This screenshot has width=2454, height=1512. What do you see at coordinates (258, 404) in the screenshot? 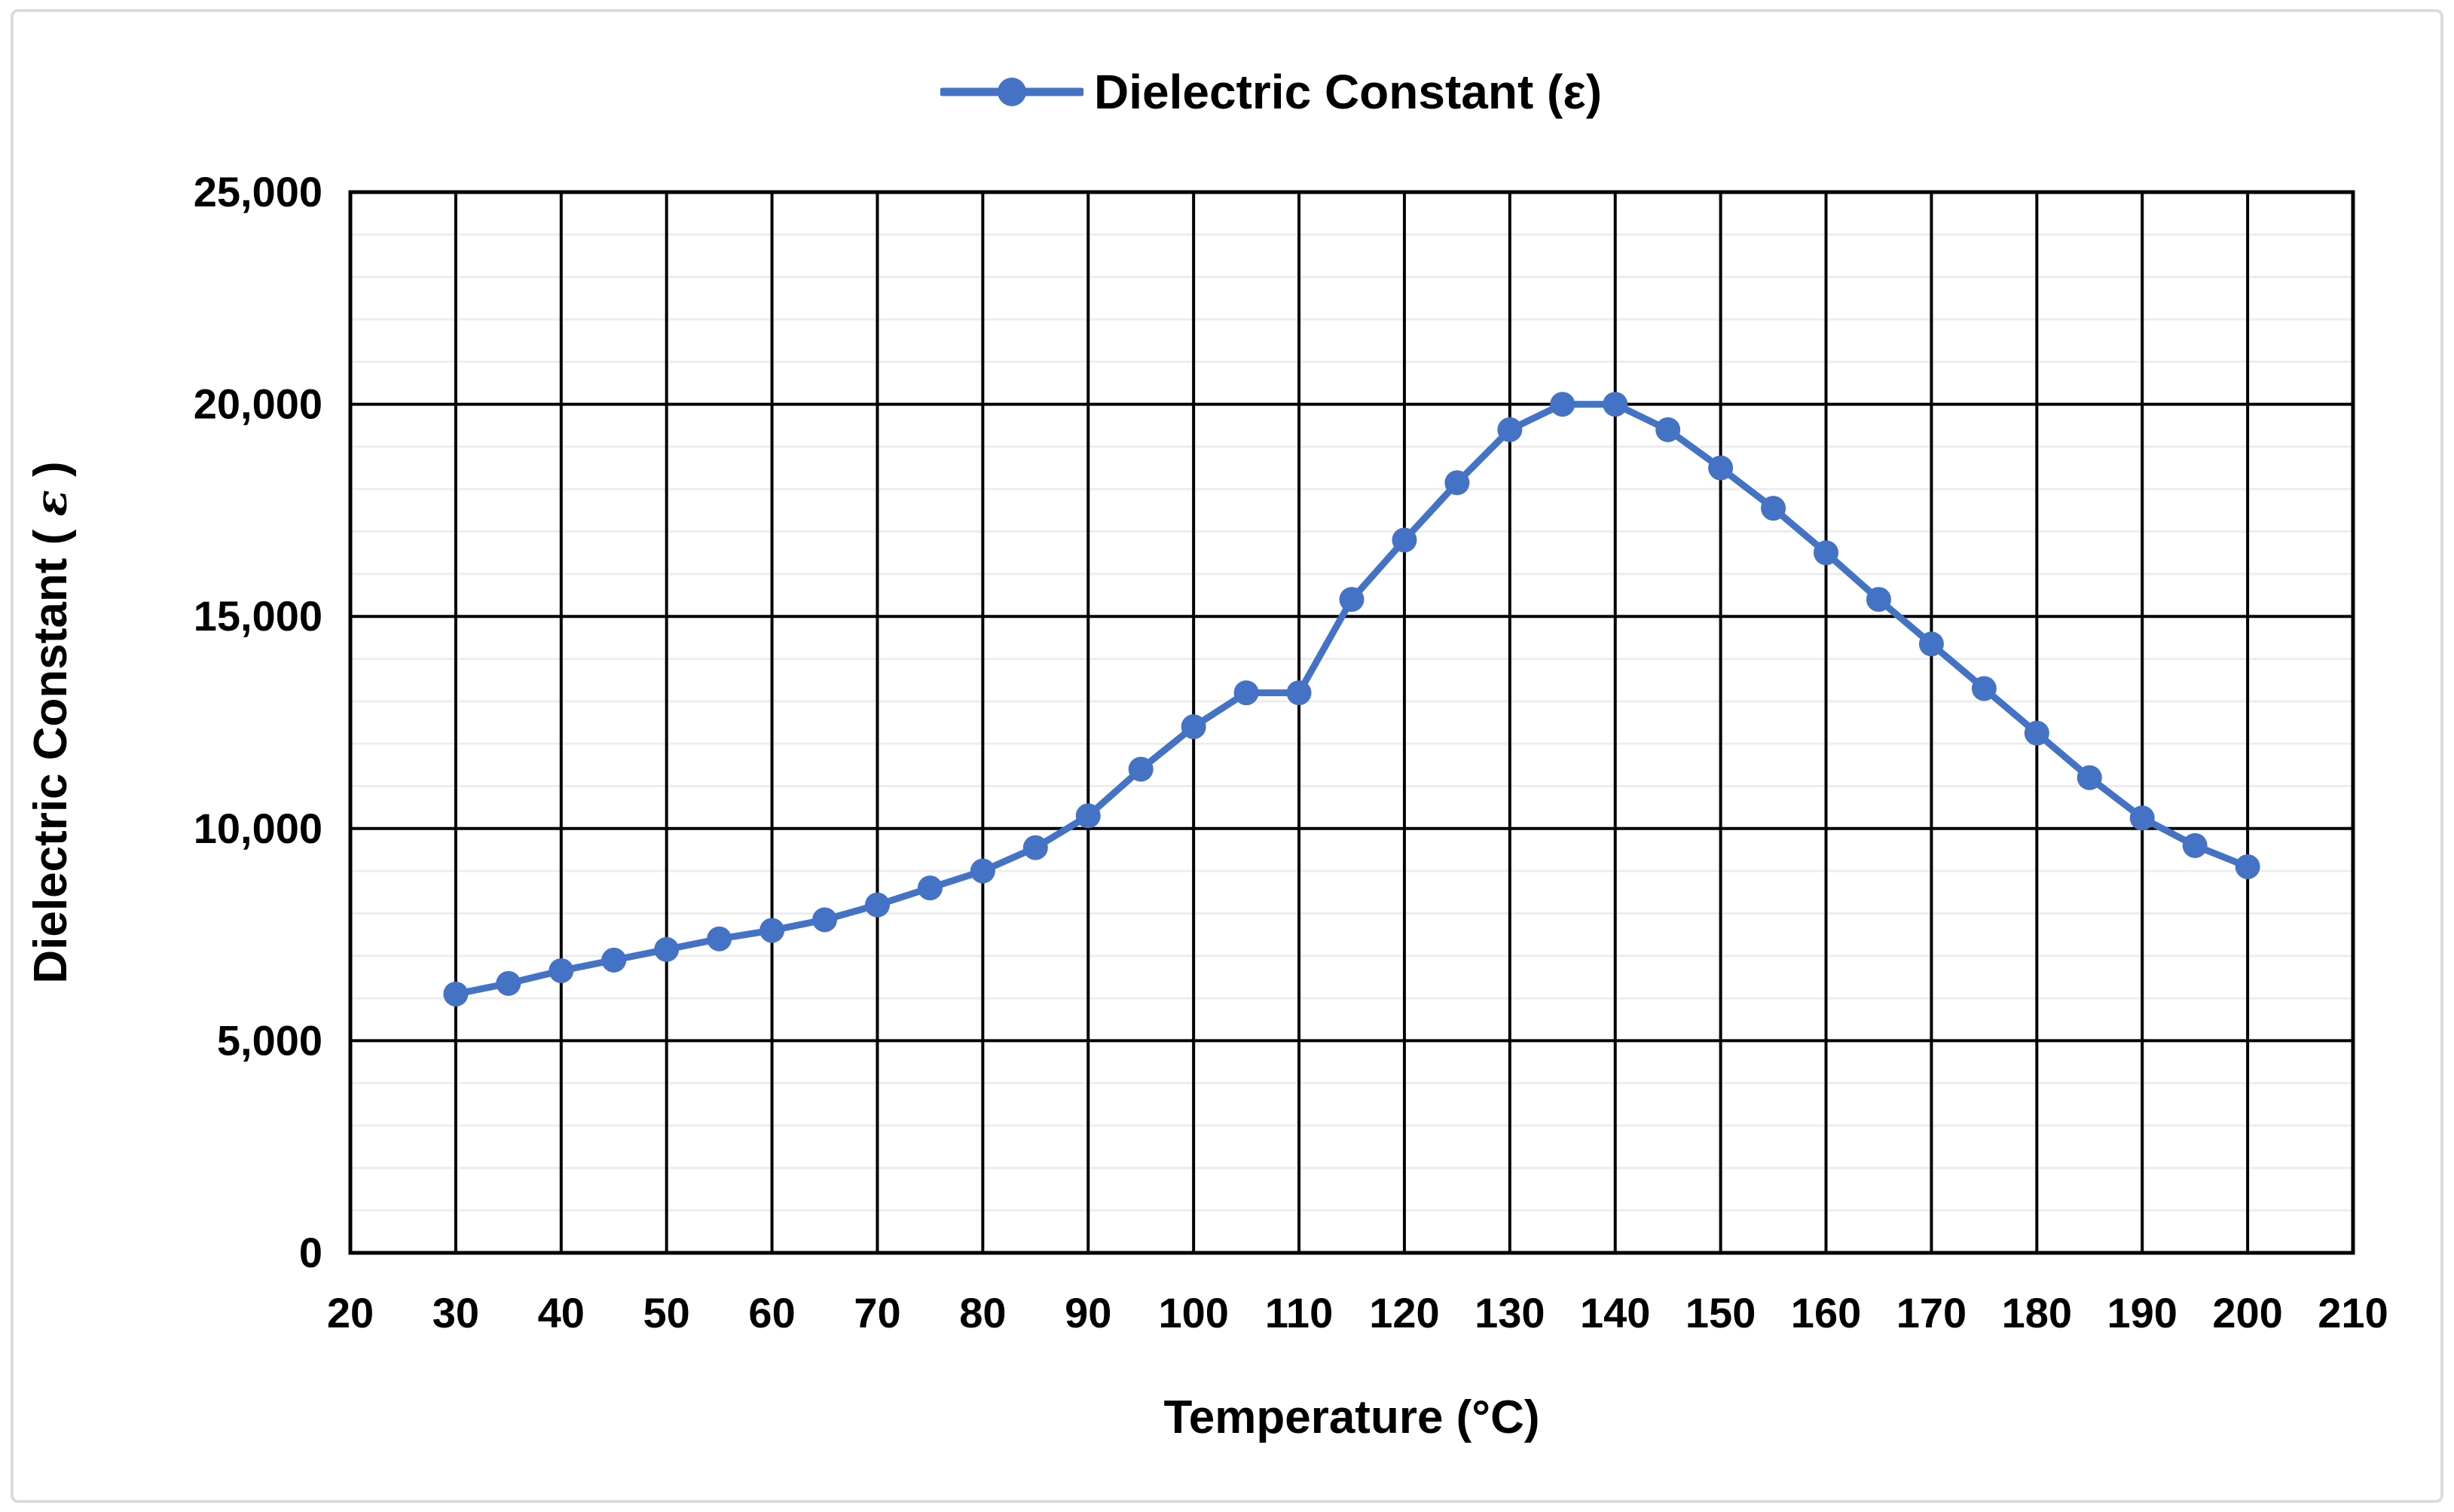
I see `y-tick-label: 20,000` at bounding box center [258, 404].